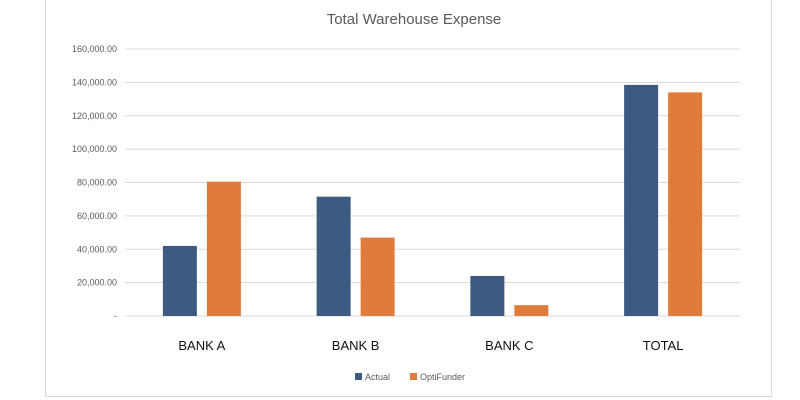 This screenshot has height=400, width=800. I want to click on category-label: BANK C, so click(509, 345).